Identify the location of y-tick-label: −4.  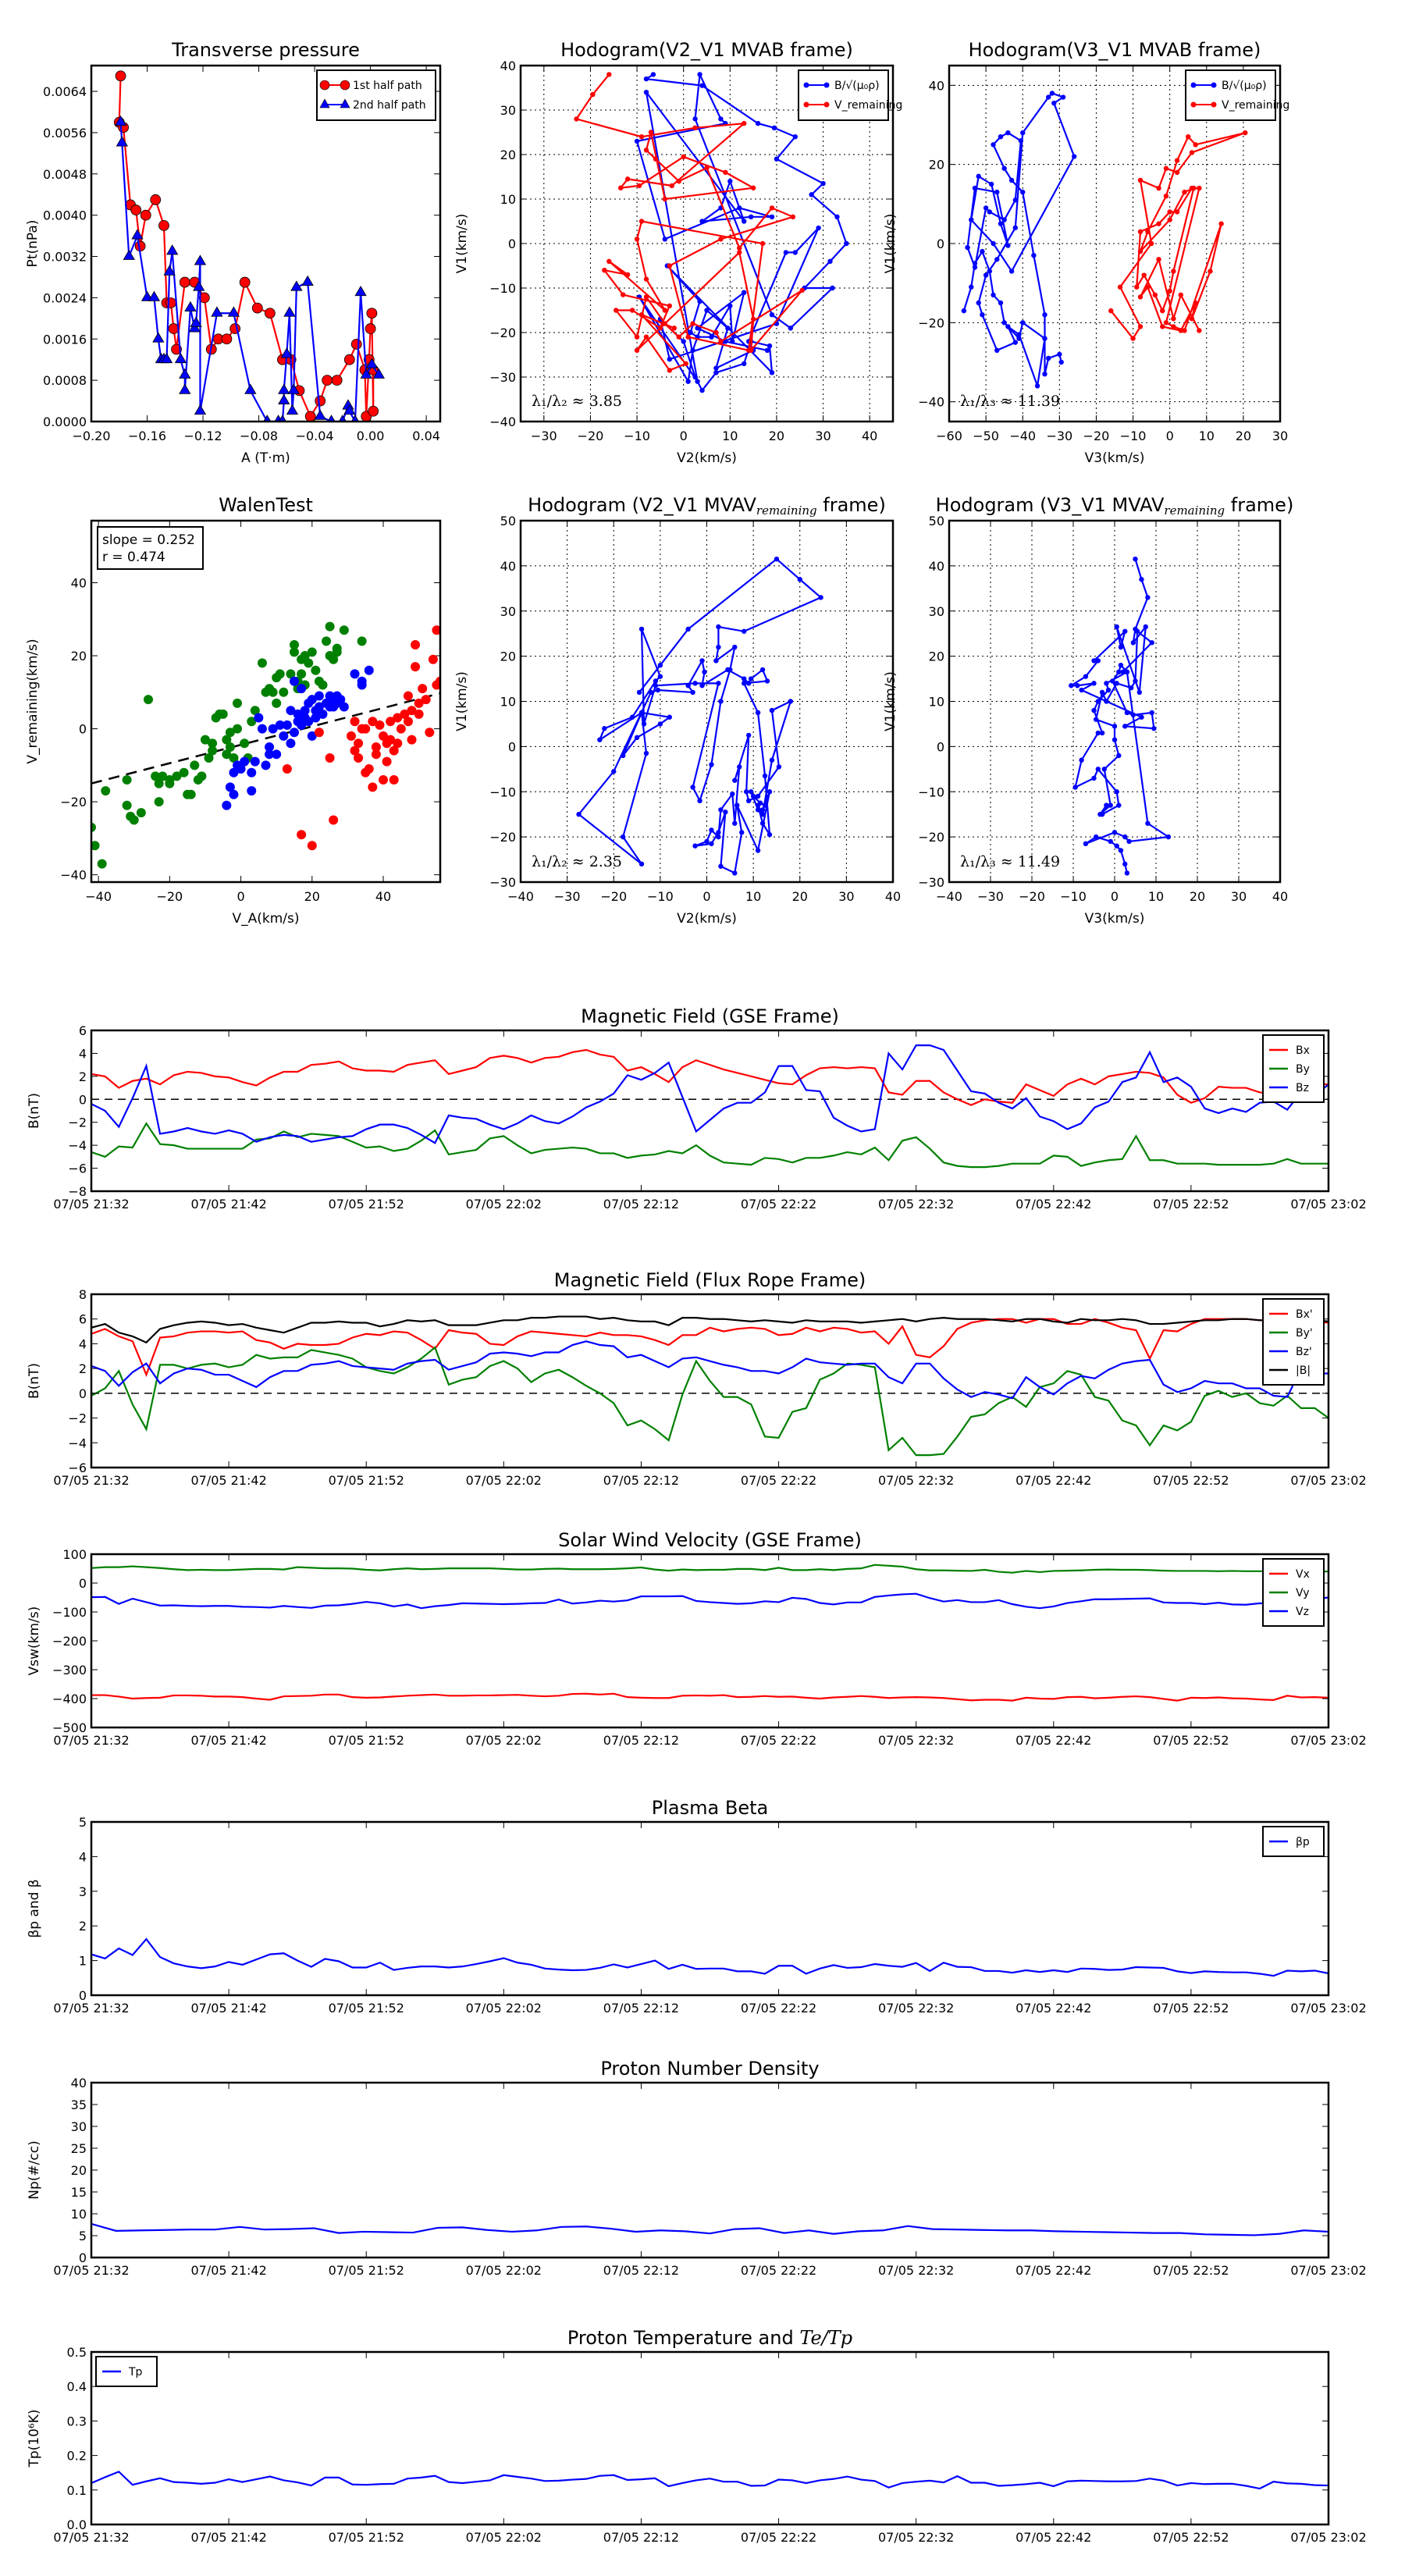
(77, 1145).